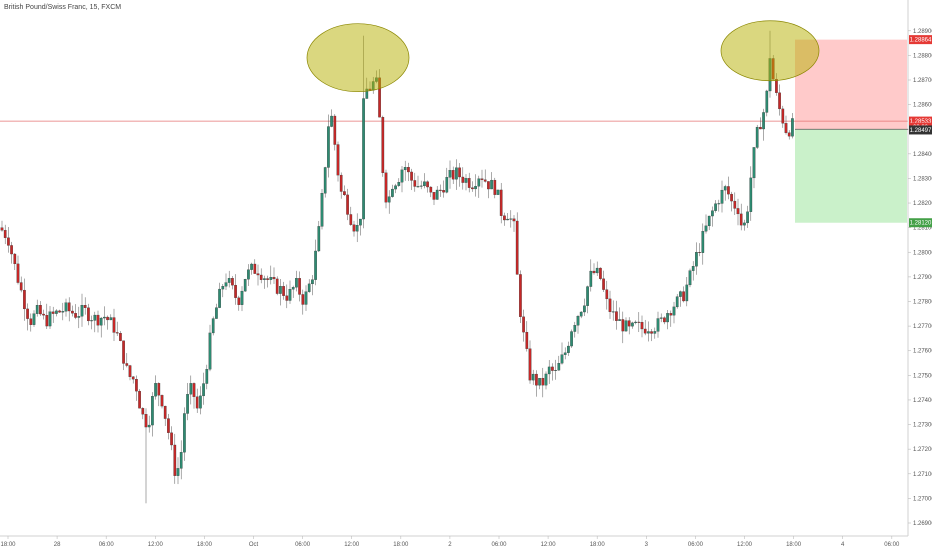 The width and height of the screenshot is (932, 550). Describe the element at coordinates (922, 204) in the screenshot. I see `y-tick-label: 1.28200` at that location.